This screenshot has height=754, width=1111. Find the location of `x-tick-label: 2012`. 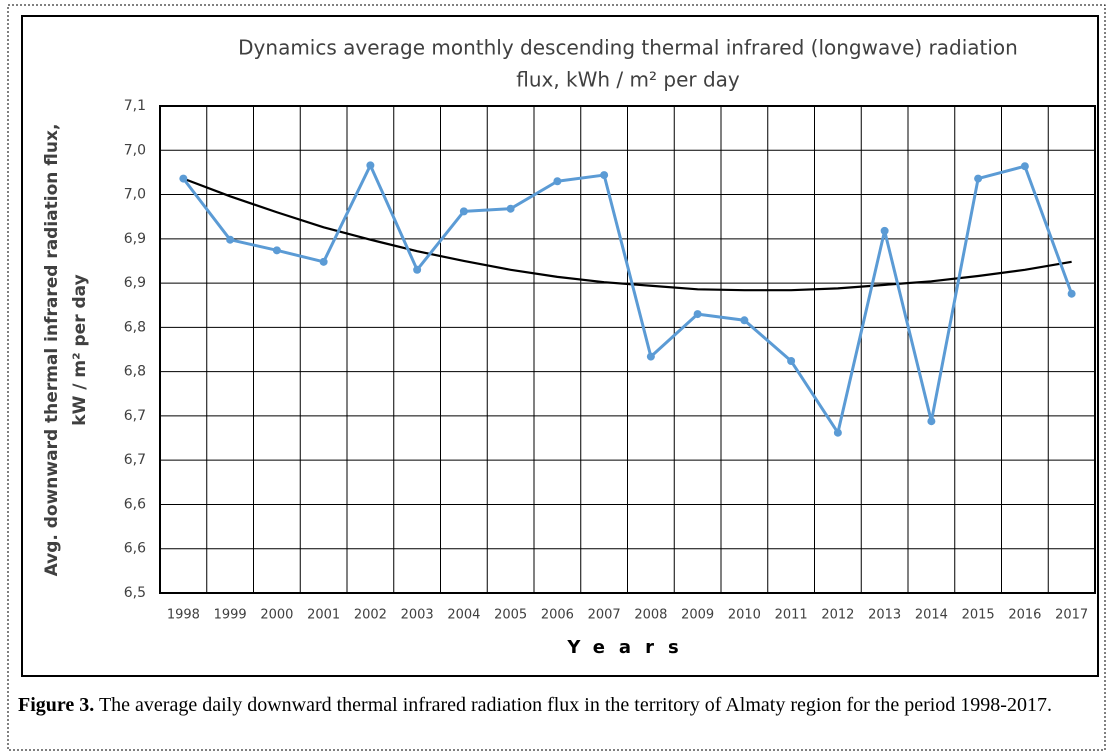

x-tick-label: 2012 is located at coordinates (837, 615).